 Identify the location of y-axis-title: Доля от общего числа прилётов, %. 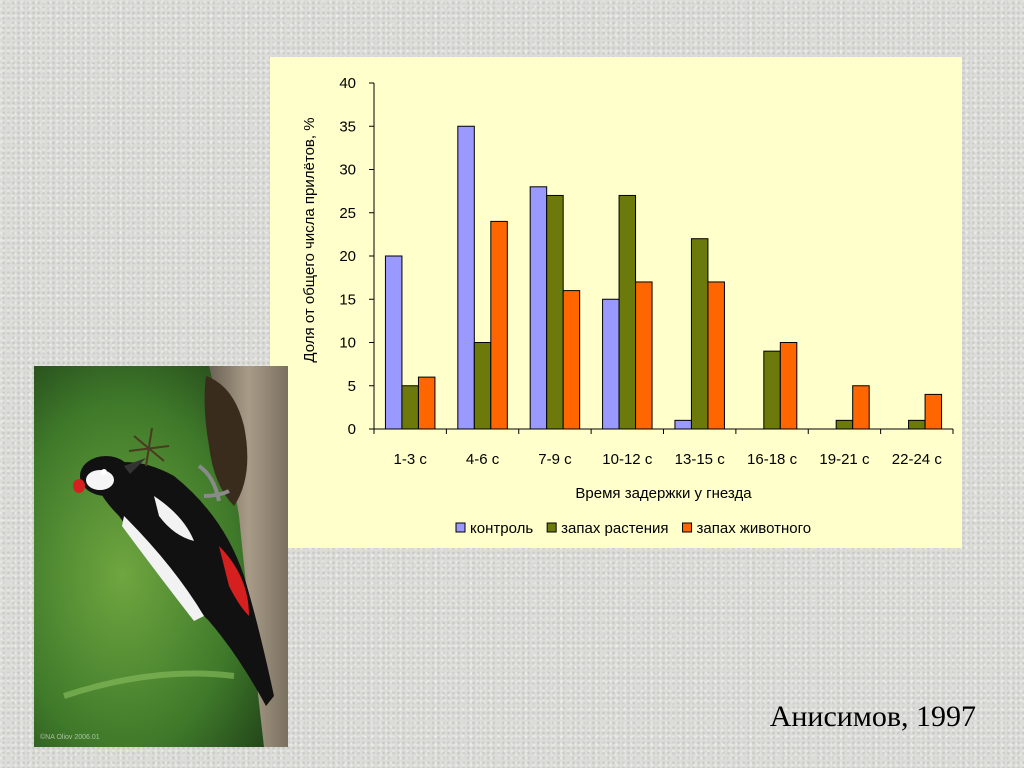
(309, 239).